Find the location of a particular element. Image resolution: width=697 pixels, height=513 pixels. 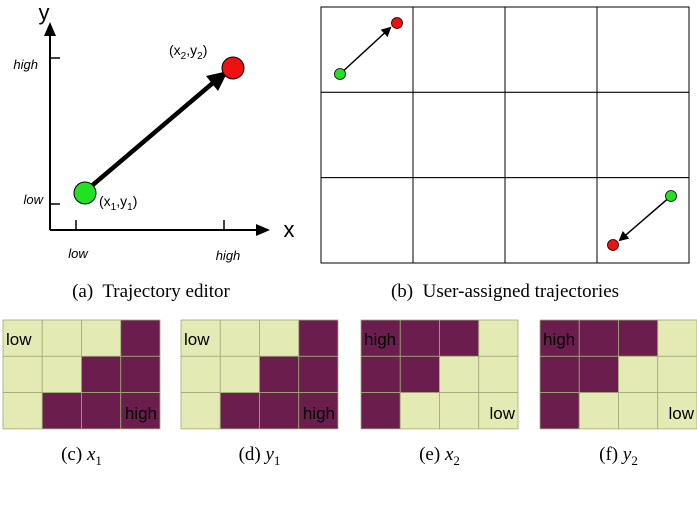

heatmap-panel: low high (c) x1 is located at coordinates (81, 393).